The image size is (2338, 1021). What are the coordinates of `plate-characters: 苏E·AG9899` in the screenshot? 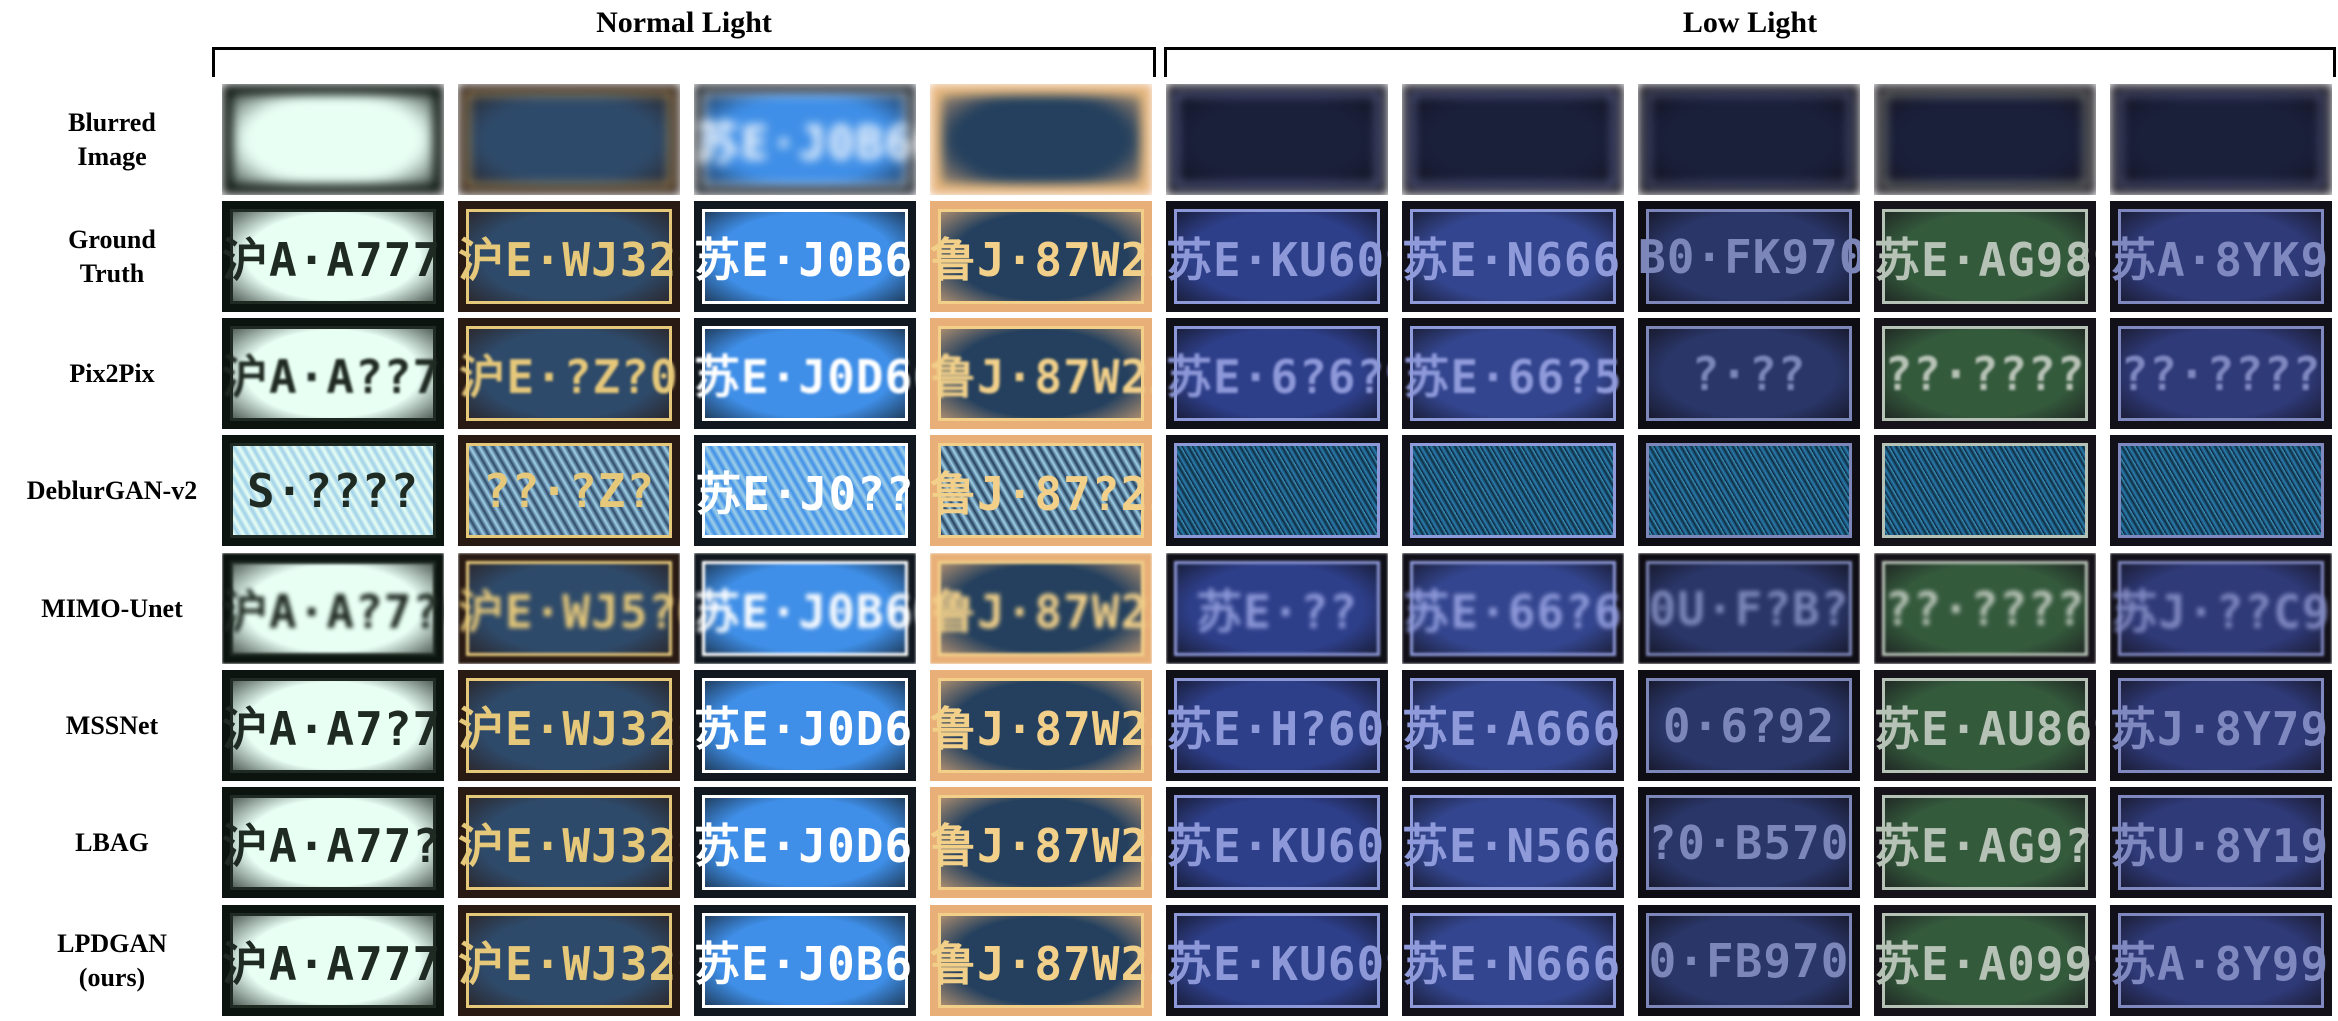 It's located at (1985, 259).